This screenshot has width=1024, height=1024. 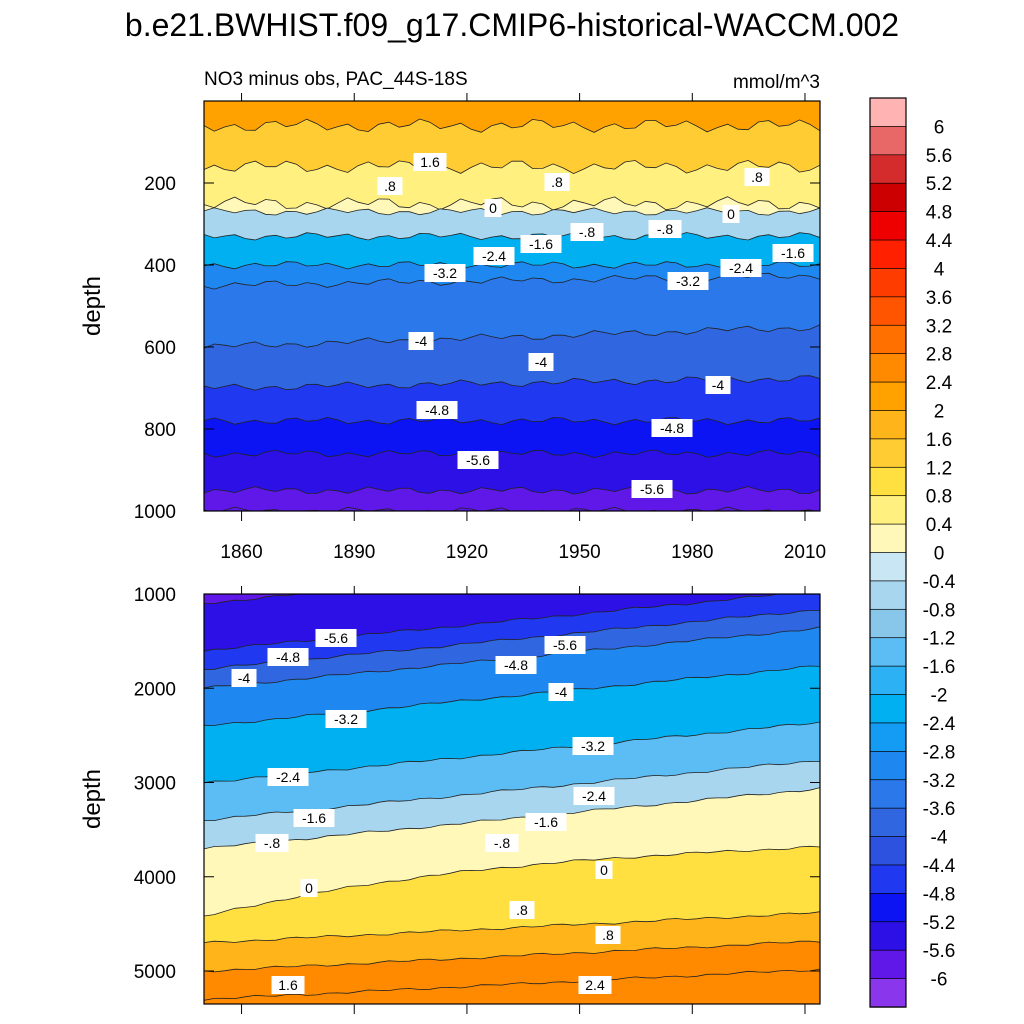 What do you see at coordinates (939, 866) in the screenshot?
I see `colorbar-label: -4.4` at bounding box center [939, 866].